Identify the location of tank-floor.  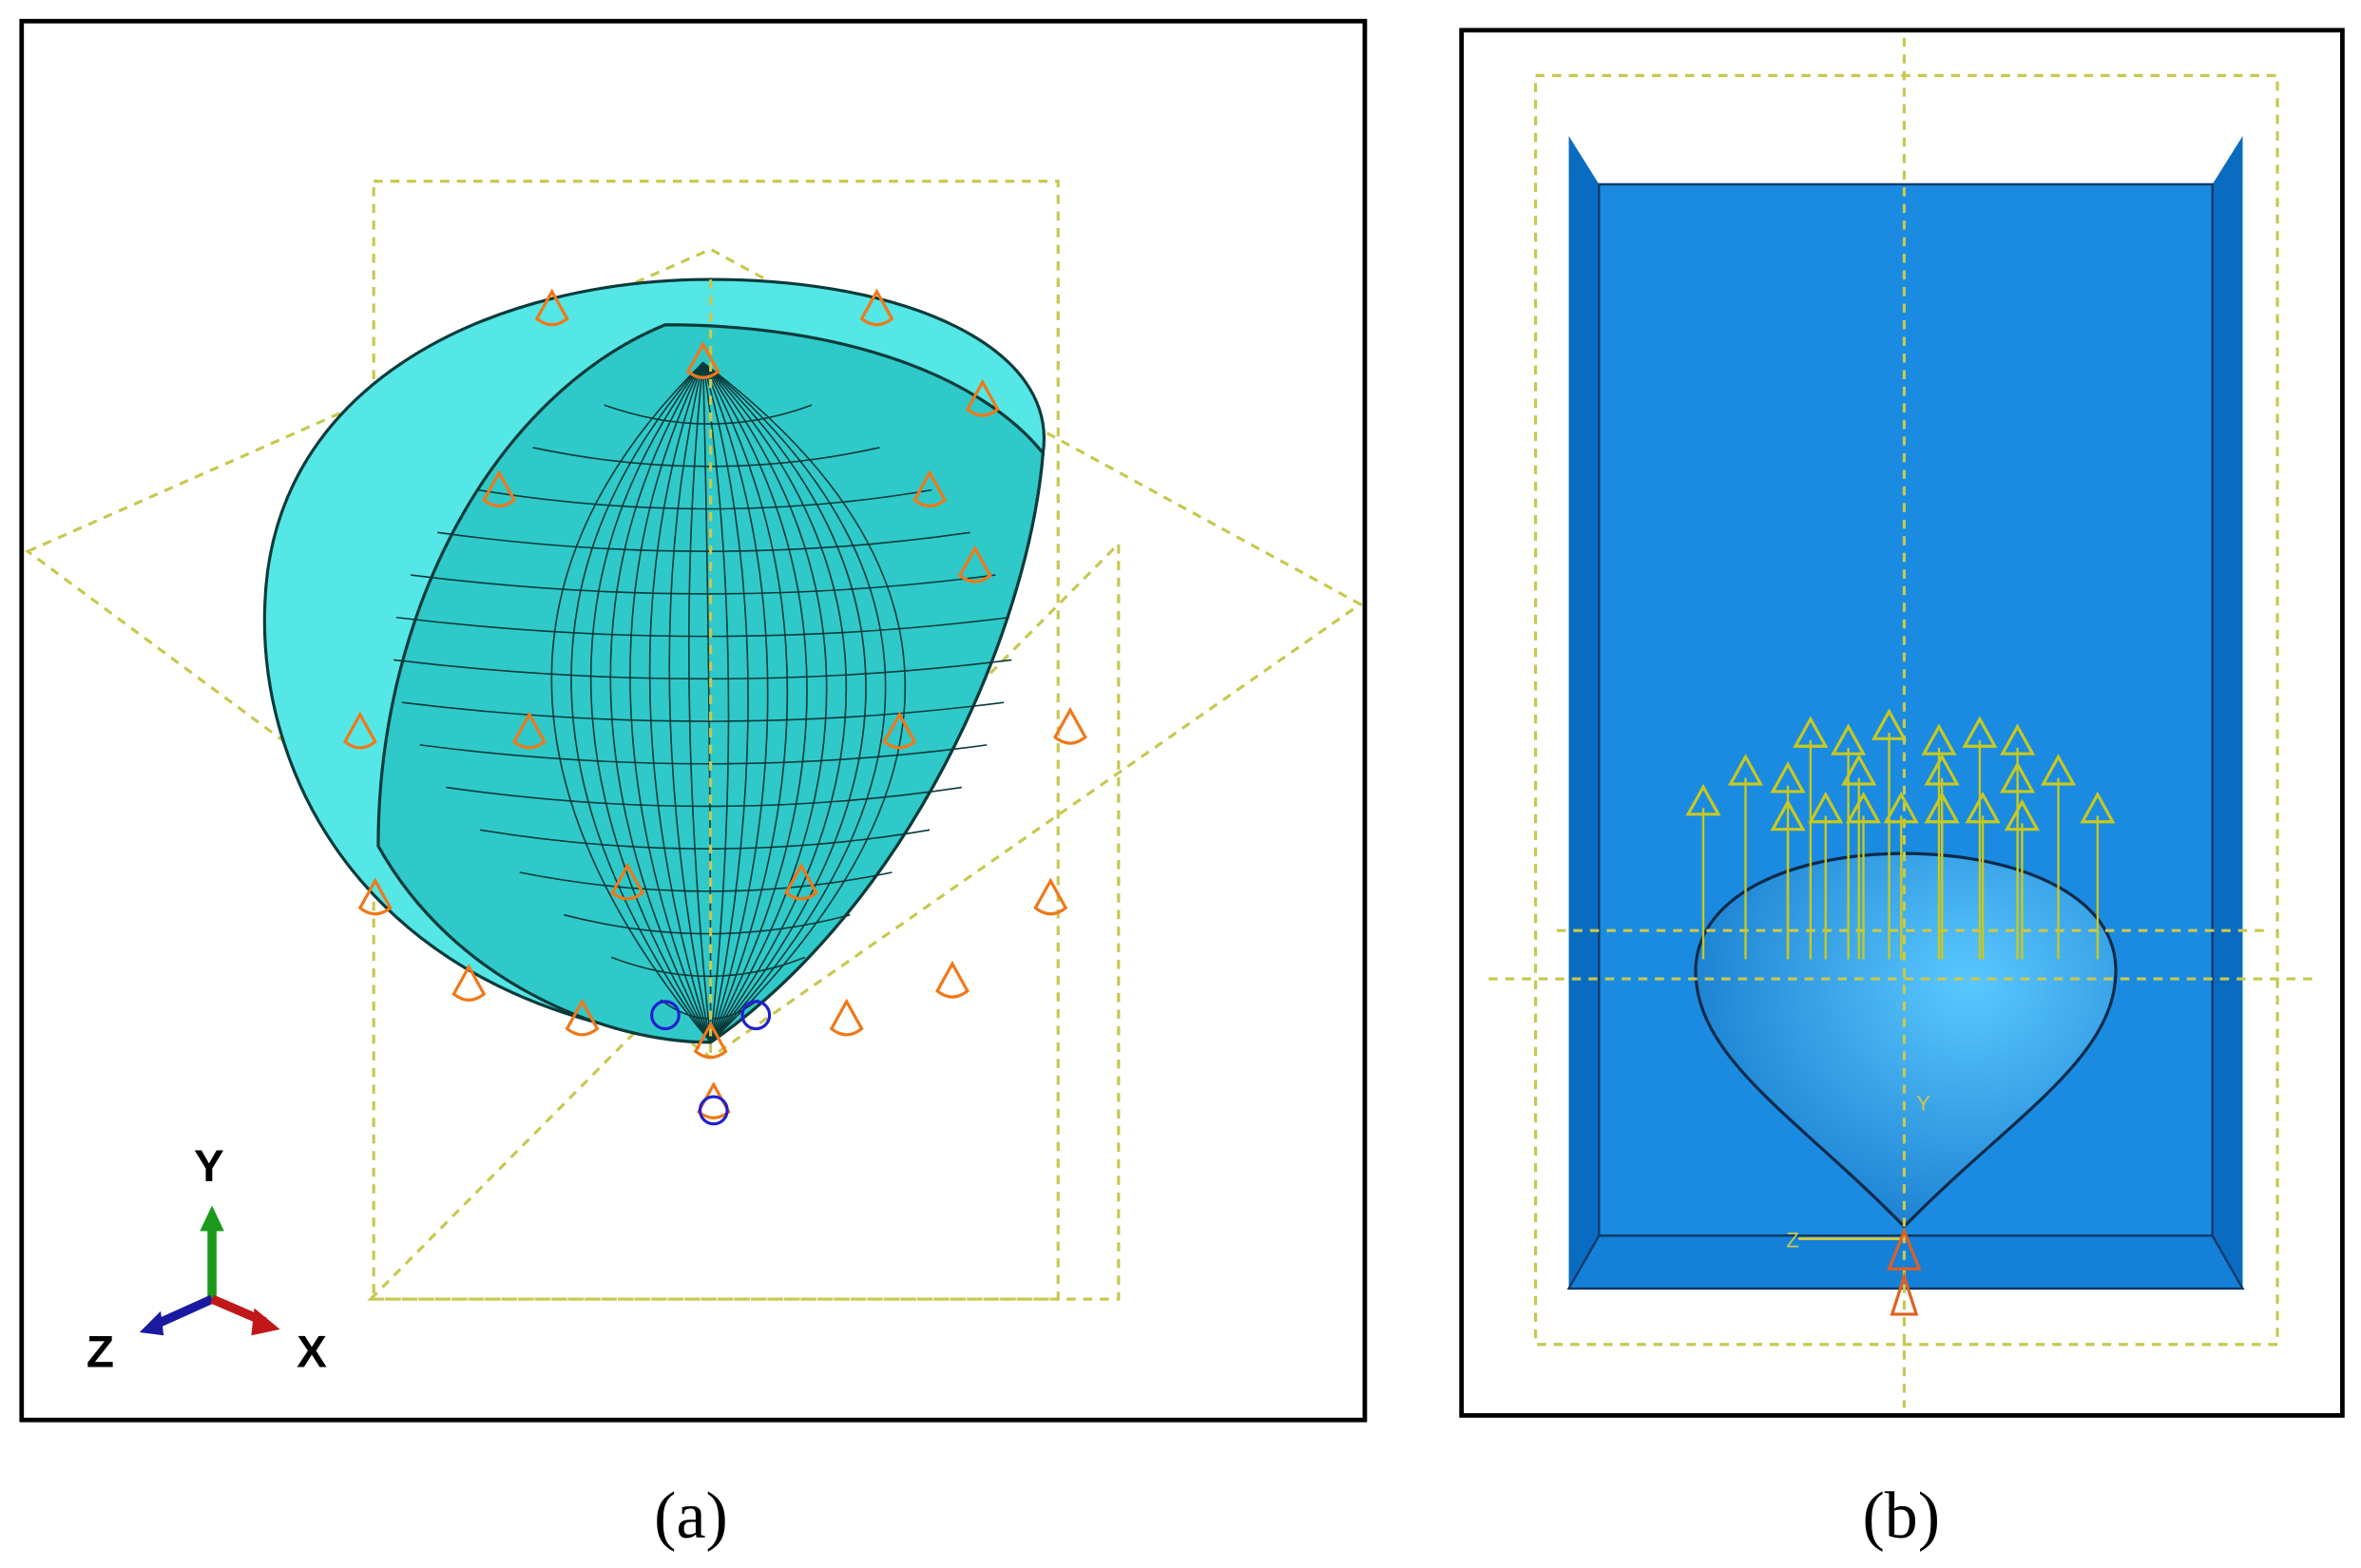
(1906, 1263).